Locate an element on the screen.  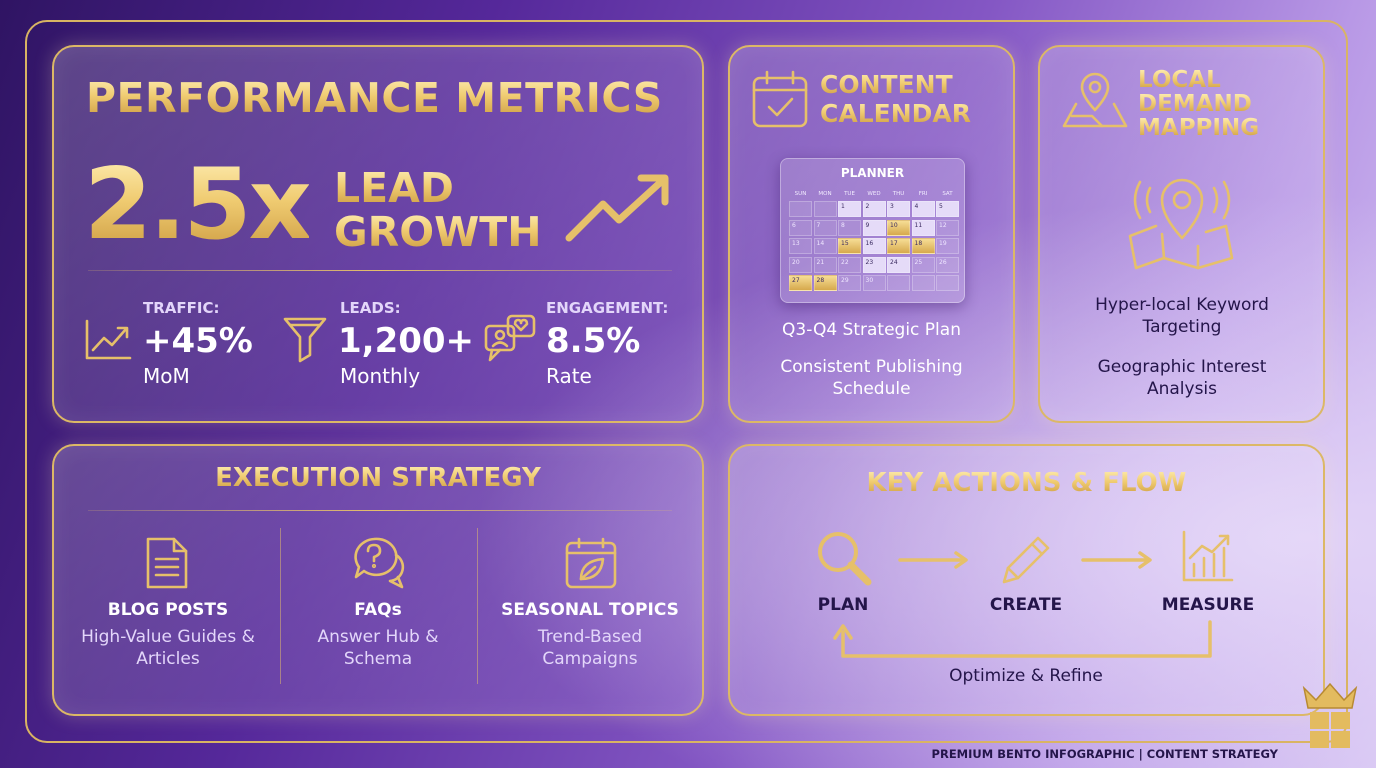
weekday: THU is located at coordinates (898, 194).